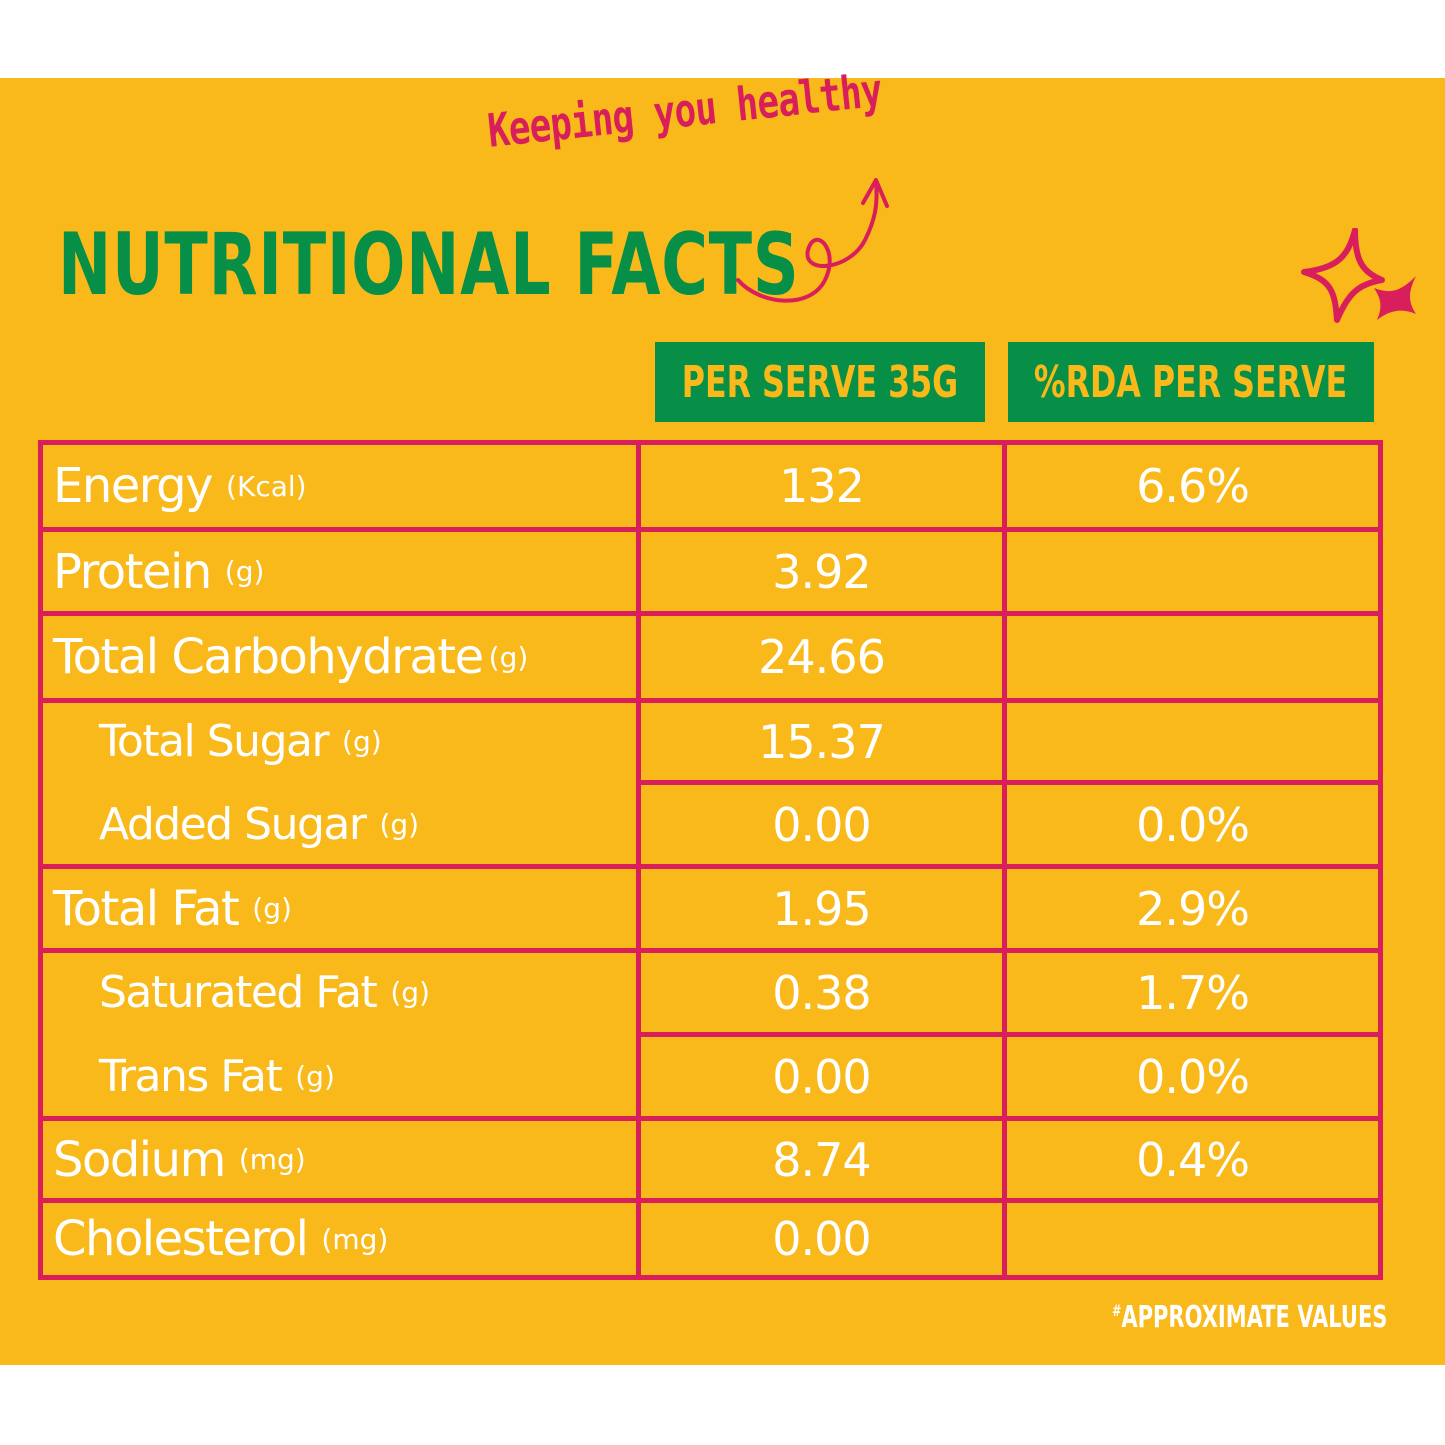 This screenshot has width=1445, height=1445. I want to click on saturated-fat-per-serve: 0.38, so click(821, 992).